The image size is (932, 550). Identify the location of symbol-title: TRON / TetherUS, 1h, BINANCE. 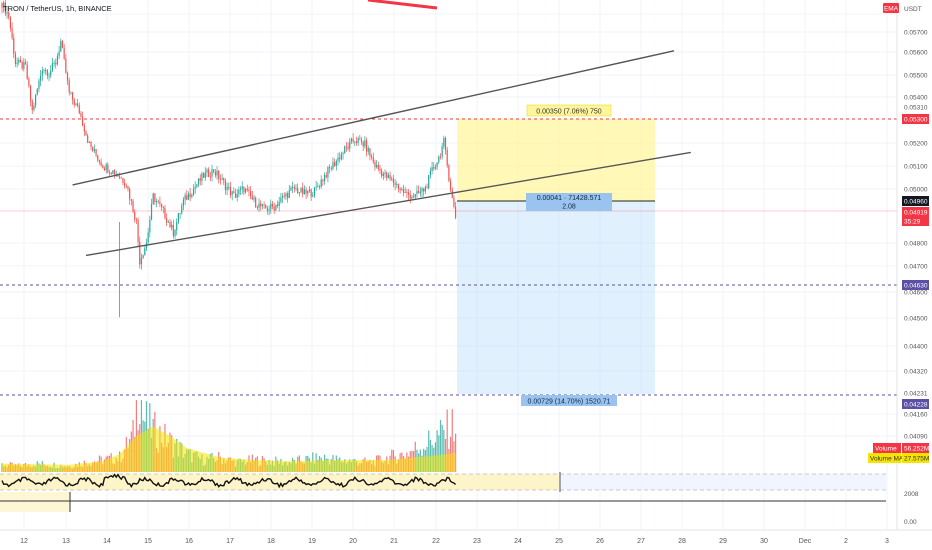
(57, 8).